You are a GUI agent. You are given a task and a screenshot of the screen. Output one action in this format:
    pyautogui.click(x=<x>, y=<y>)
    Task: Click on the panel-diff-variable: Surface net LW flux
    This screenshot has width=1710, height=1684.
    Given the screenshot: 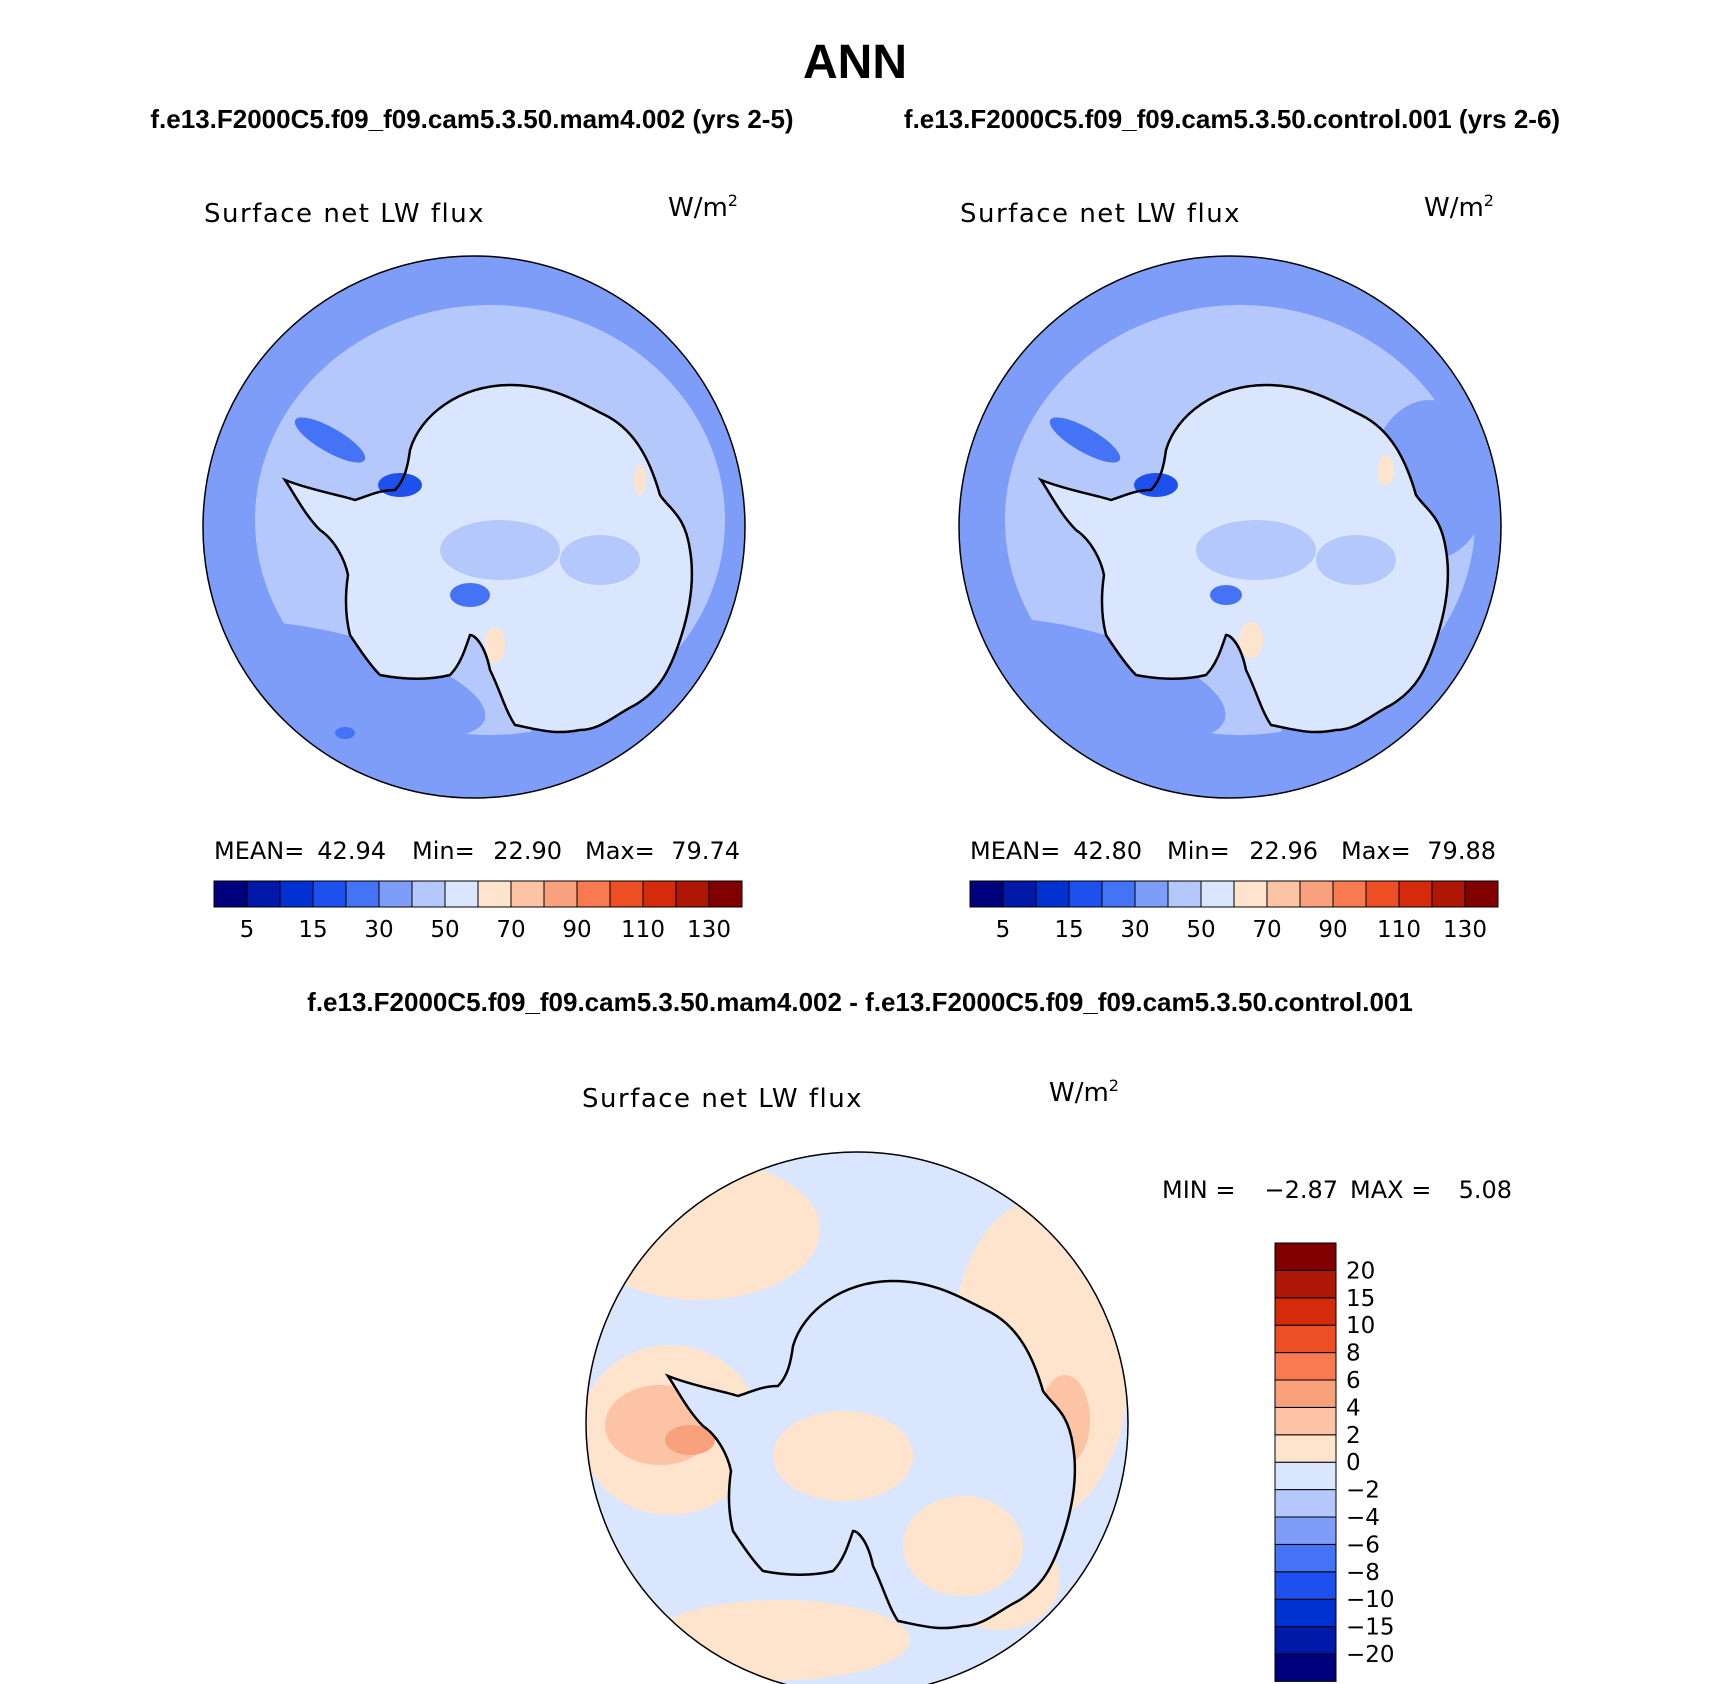 What is the action you would take?
    pyautogui.click(x=722, y=1099)
    